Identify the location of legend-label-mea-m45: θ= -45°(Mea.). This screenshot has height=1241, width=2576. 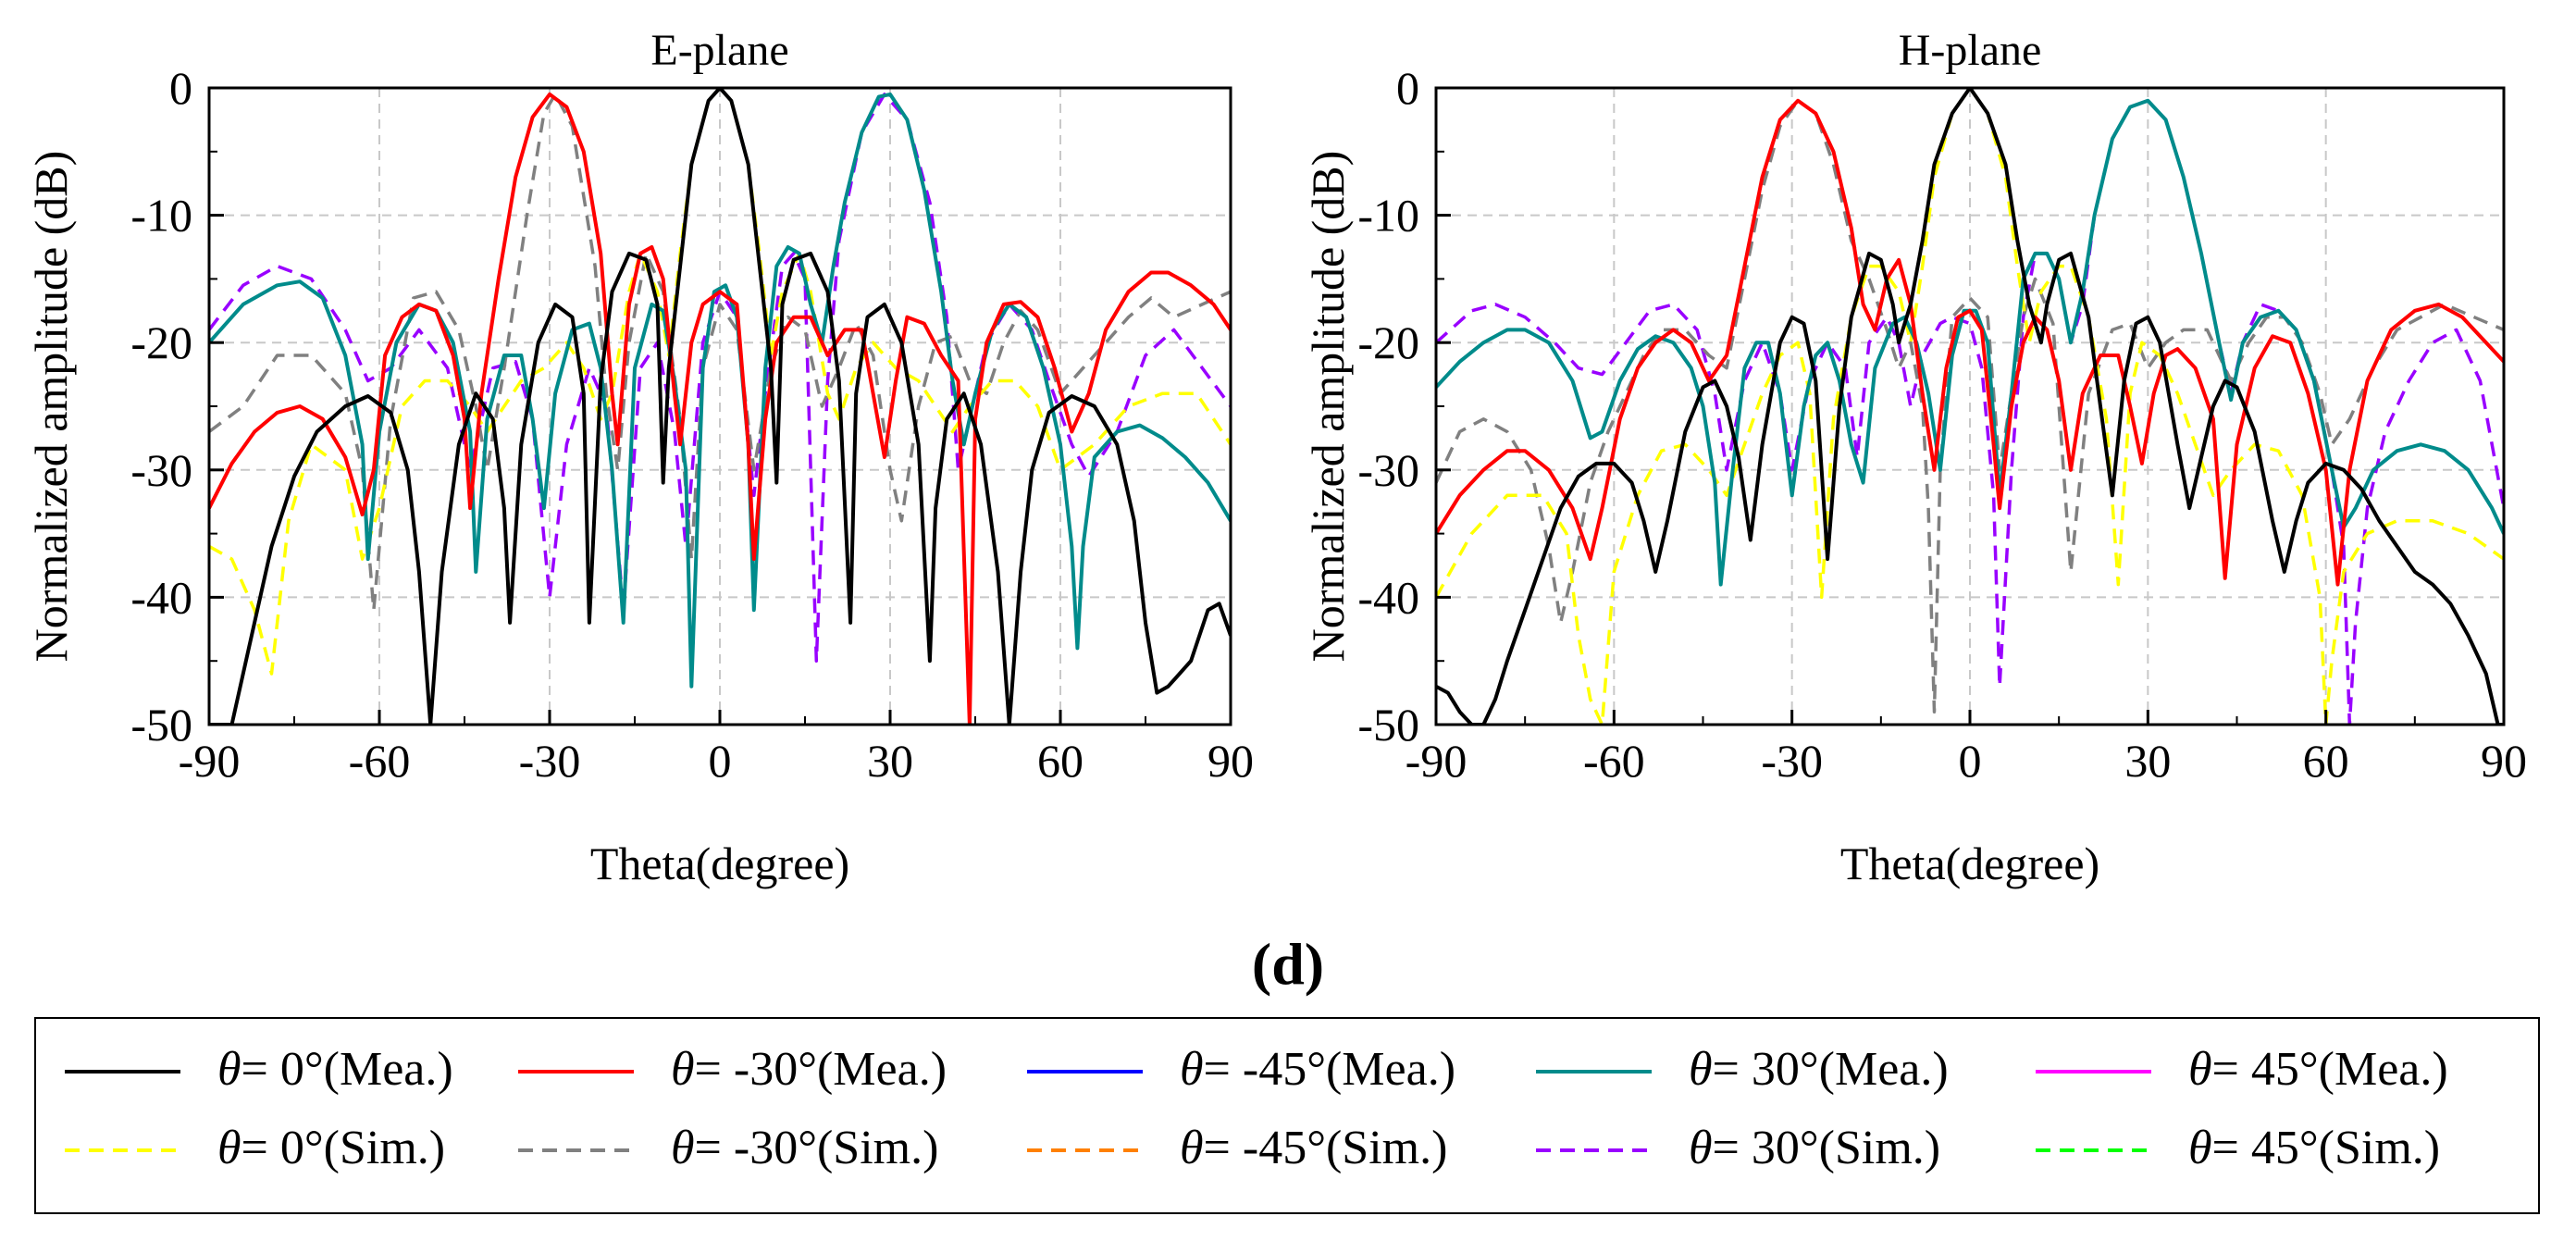
(1318, 1070).